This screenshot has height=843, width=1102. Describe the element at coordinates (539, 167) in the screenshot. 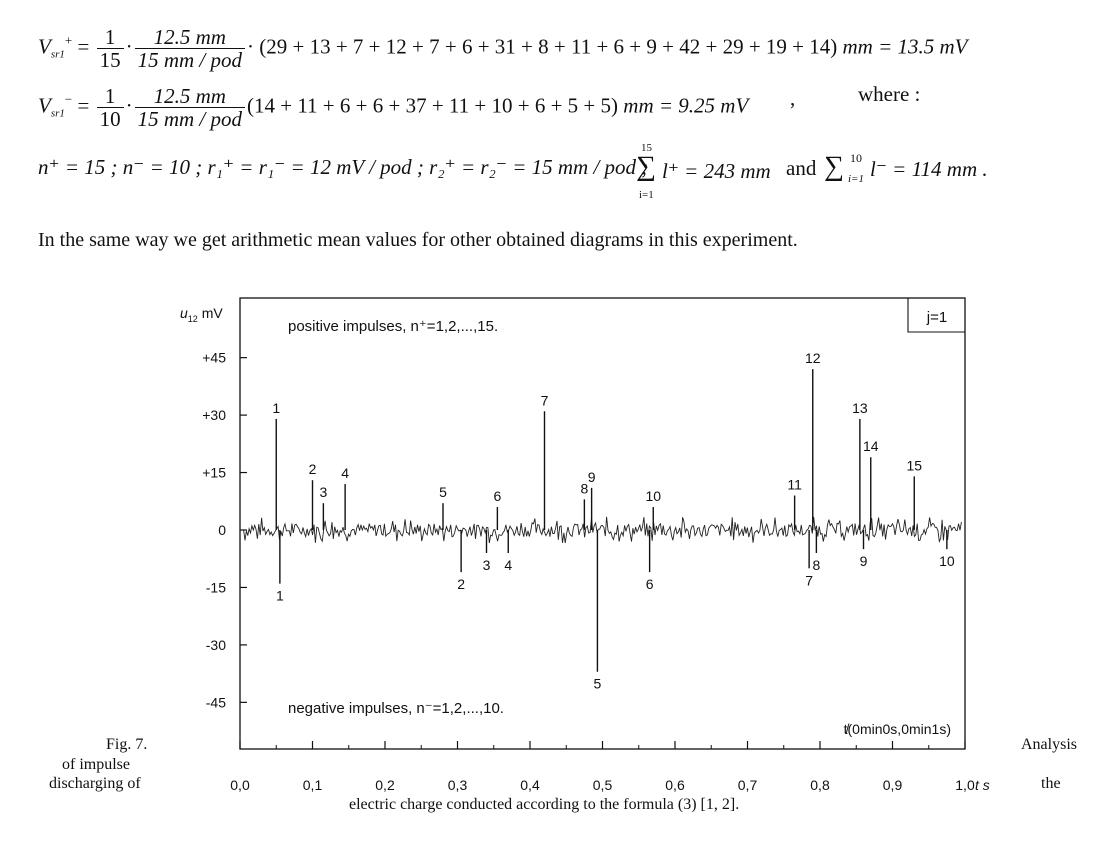

I see `r2: r₂⁺ = r₂⁻ = 15 mm / pod ;` at that location.